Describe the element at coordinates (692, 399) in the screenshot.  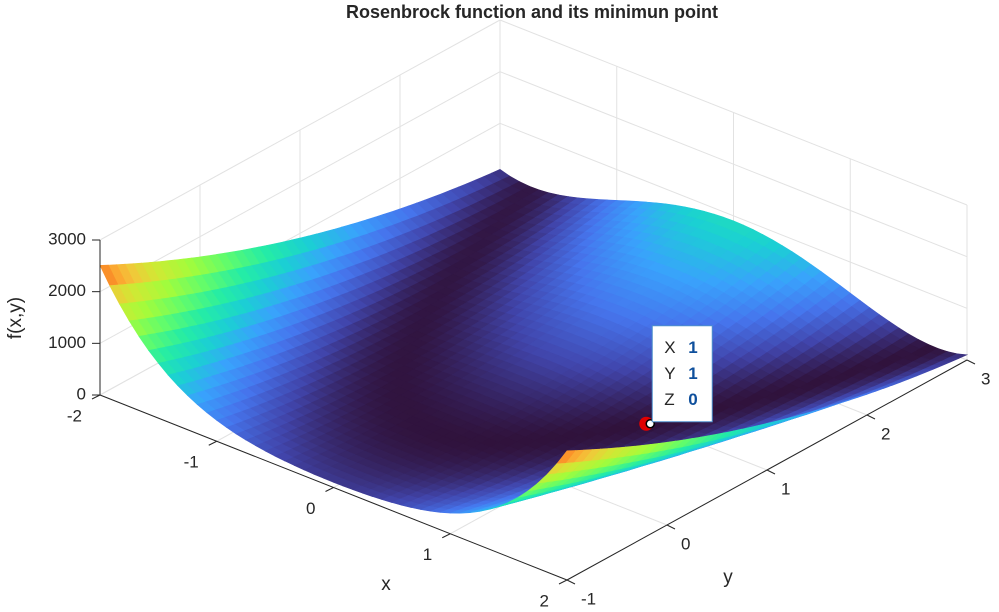
I see `datatip-value: 0` at that location.